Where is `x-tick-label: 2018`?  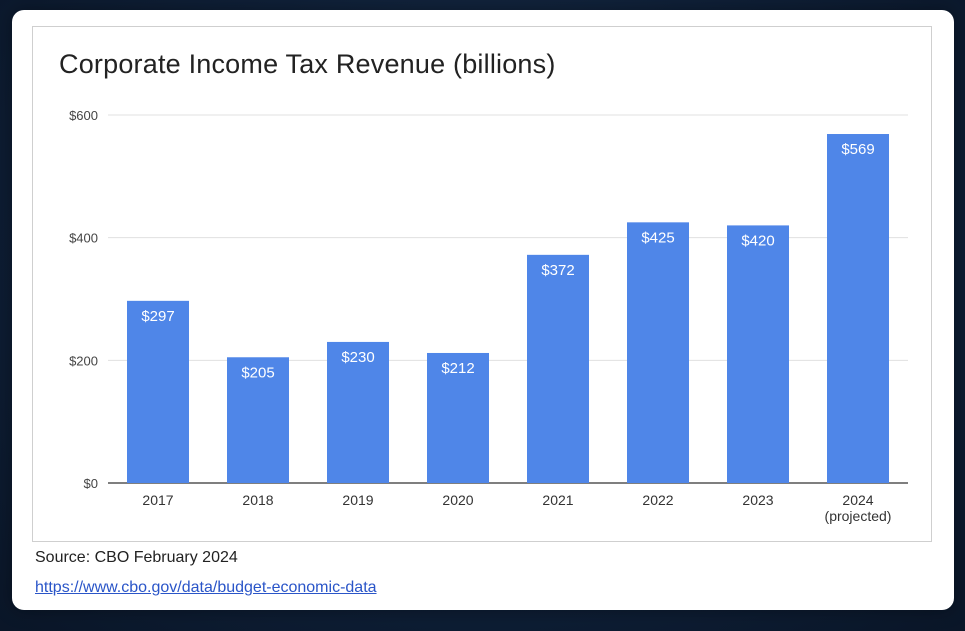 x-tick-label: 2018 is located at coordinates (257, 500).